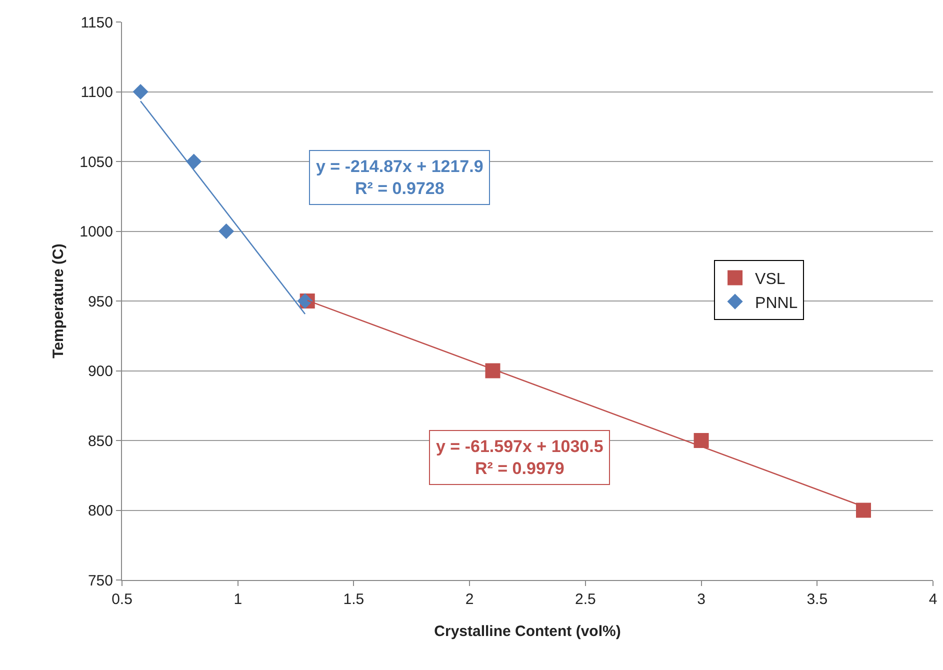  What do you see at coordinates (400, 177) in the screenshot?
I see `annotation: y = -214.87x + 1217.9 R² = 0.9728` at bounding box center [400, 177].